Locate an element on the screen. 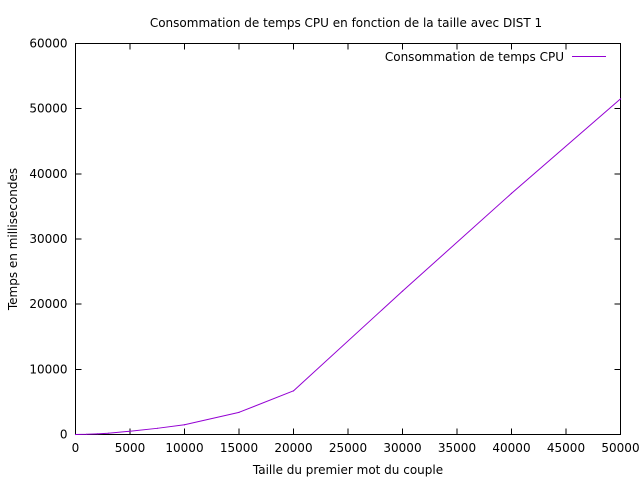 This screenshot has height=478, width=640. x-tick-label: 45000 is located at coordinates (566, 448).